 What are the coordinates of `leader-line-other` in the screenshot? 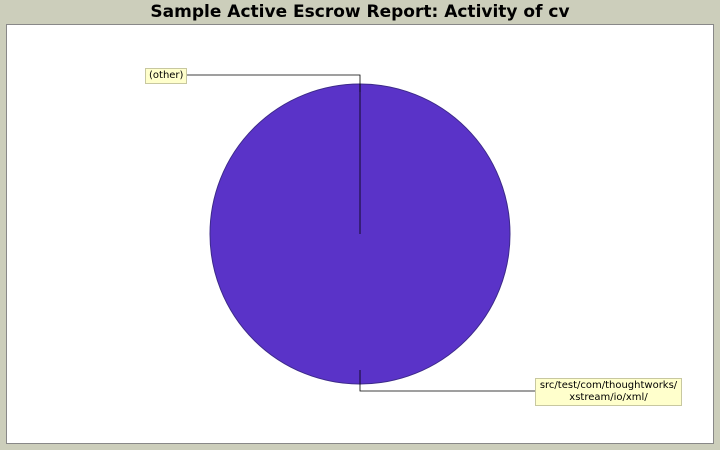 It's located at (272, 83).